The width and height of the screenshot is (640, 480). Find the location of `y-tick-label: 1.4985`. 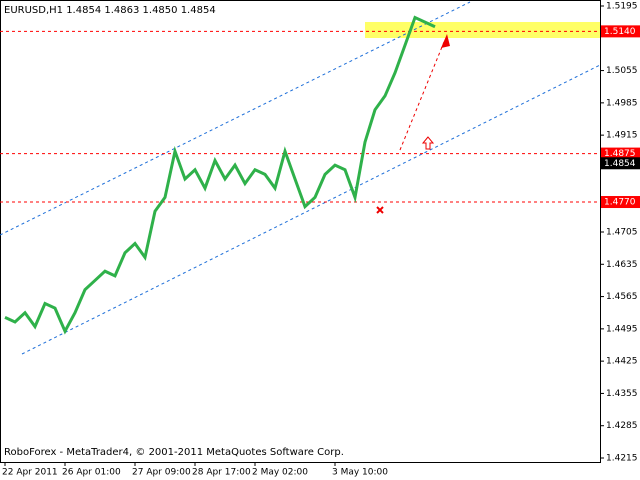

y-tick-label: 1.4985 is located at coordinates (622, 103).